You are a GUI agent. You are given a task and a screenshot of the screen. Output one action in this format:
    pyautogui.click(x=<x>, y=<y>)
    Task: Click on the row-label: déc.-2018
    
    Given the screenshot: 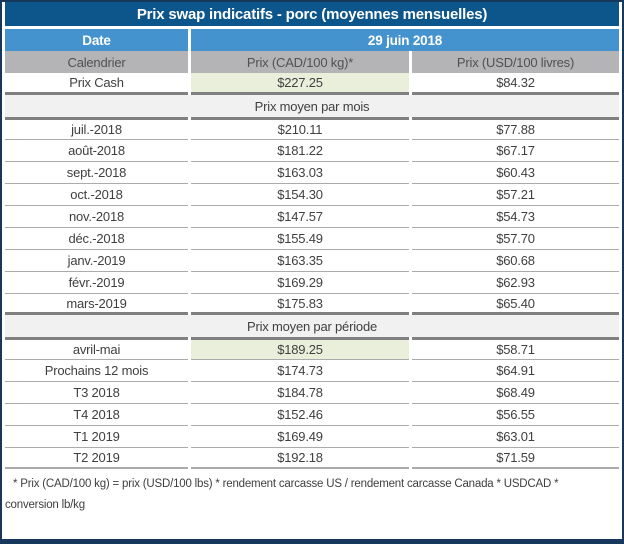 What is the action you would take?
    pyautogui.click(x=96, y=238)
    